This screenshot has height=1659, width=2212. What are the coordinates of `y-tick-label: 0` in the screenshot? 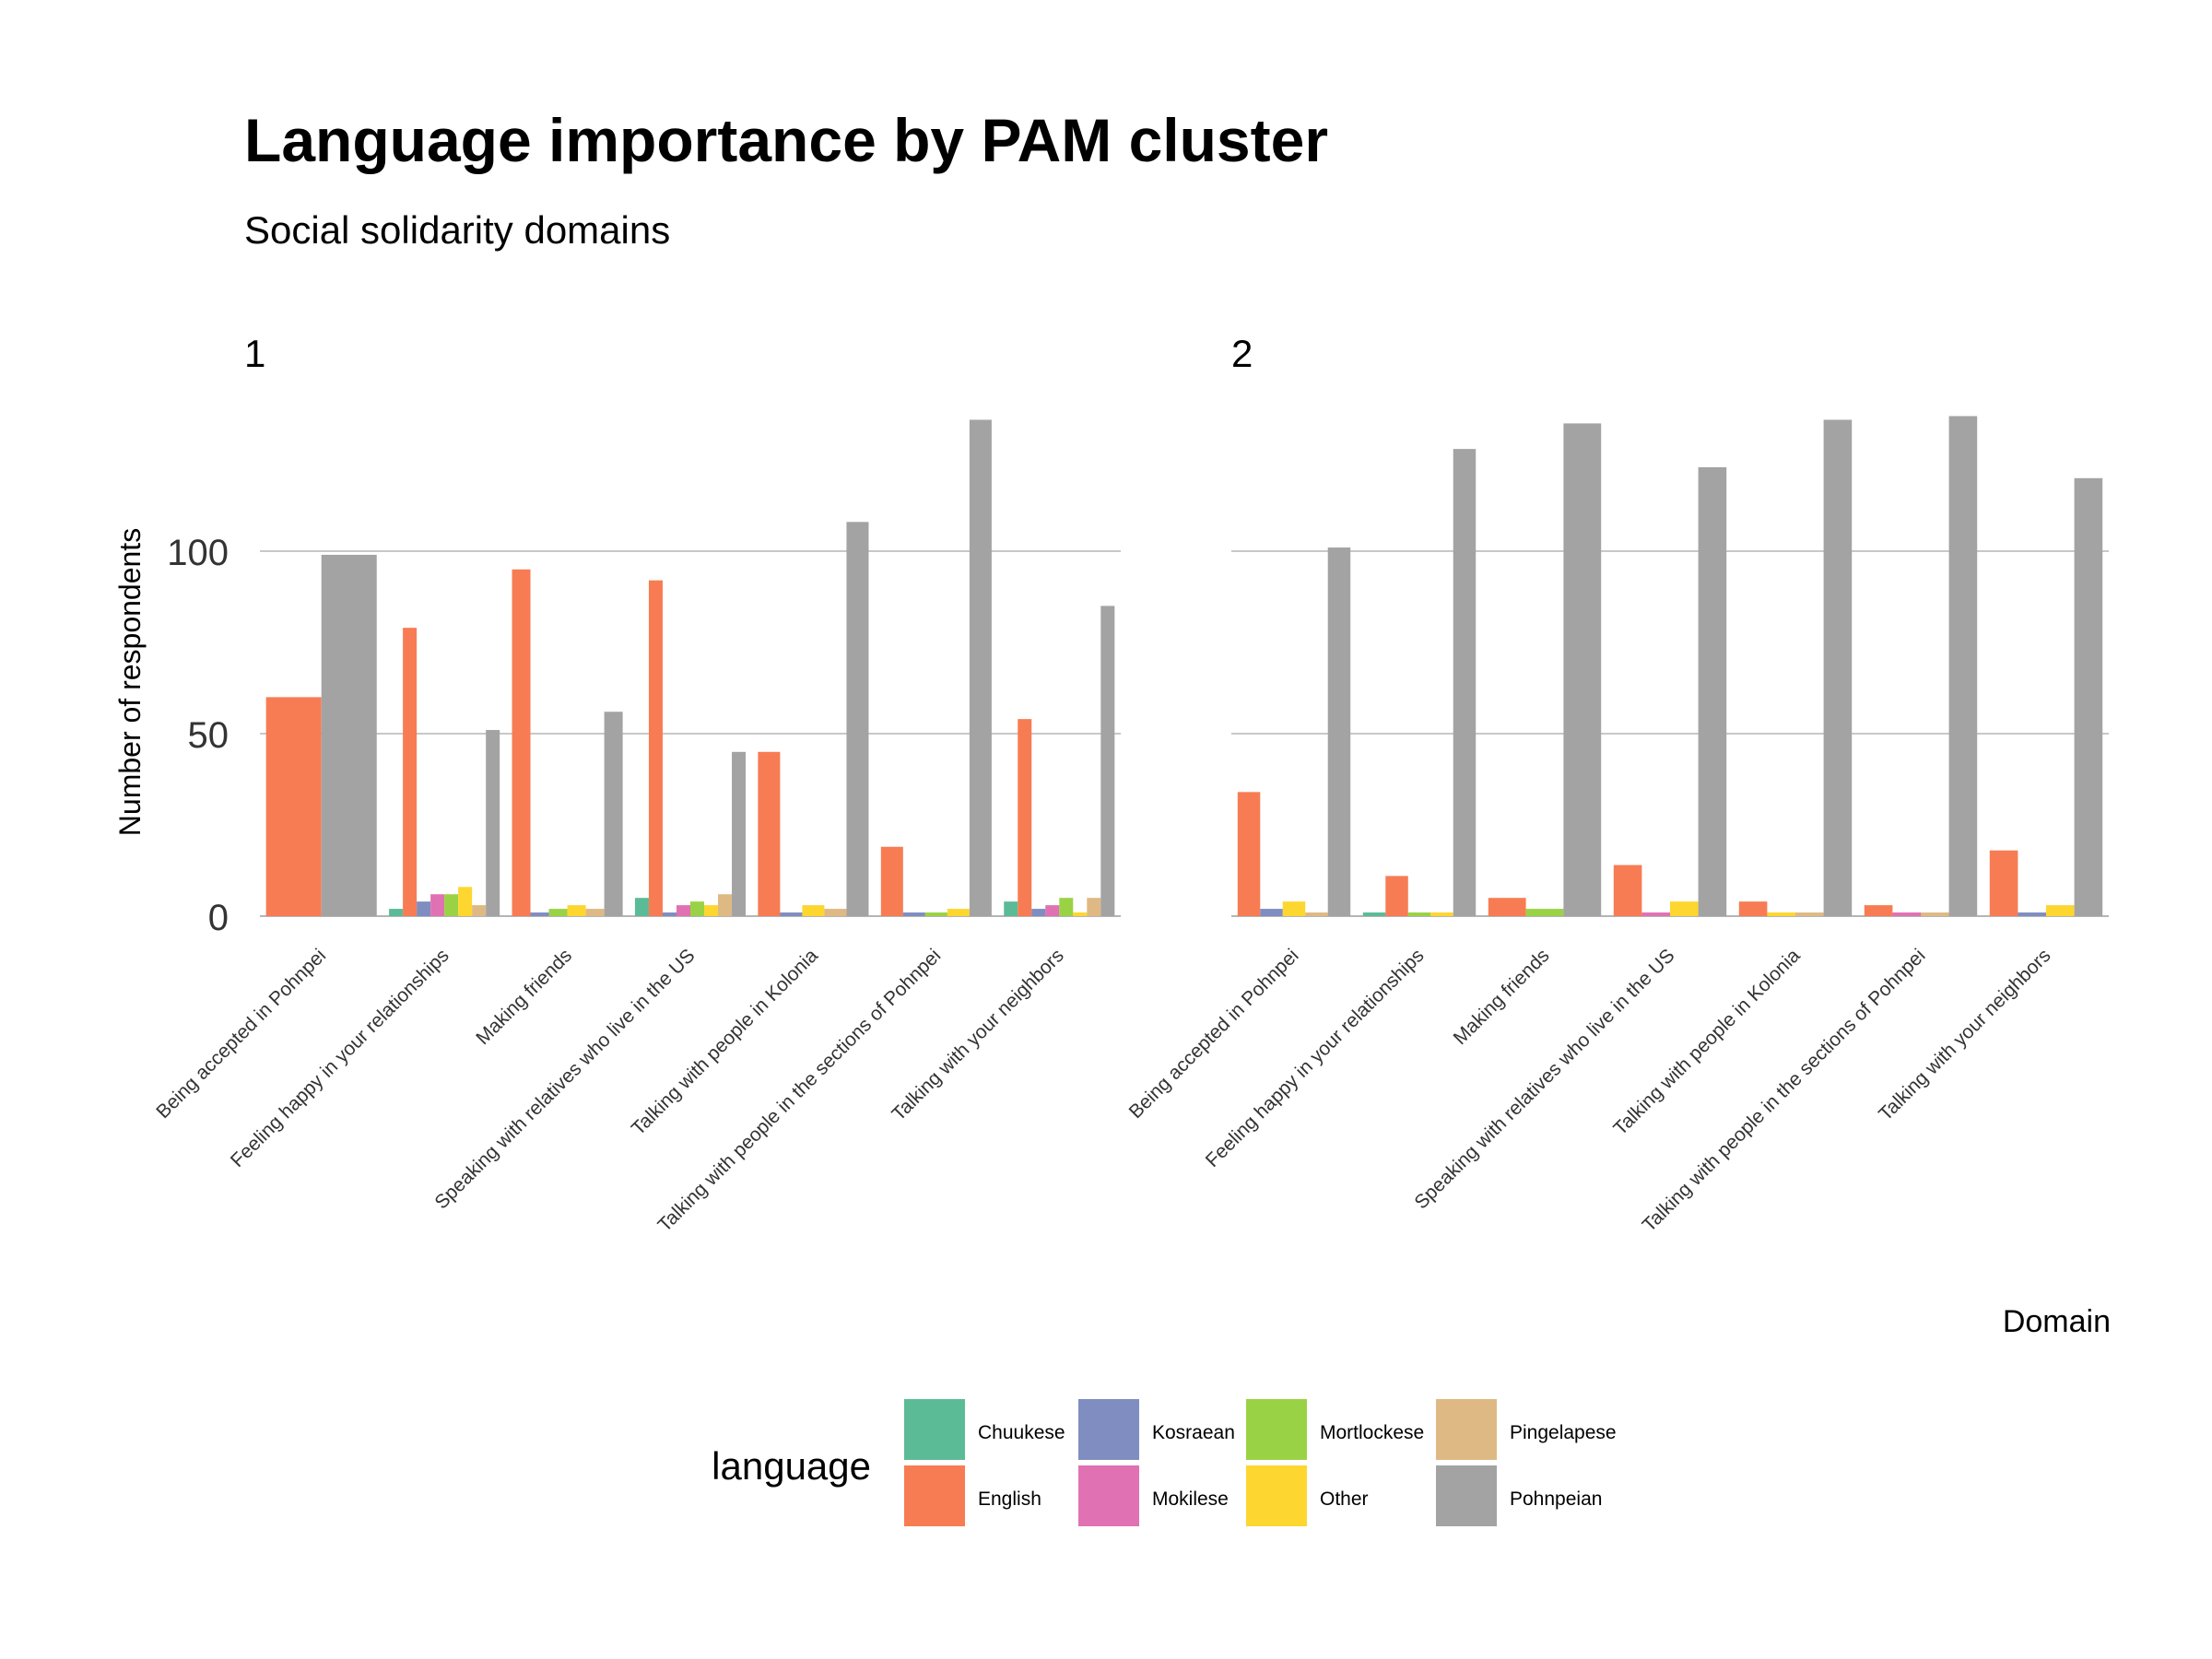 It's located at (218, 918).